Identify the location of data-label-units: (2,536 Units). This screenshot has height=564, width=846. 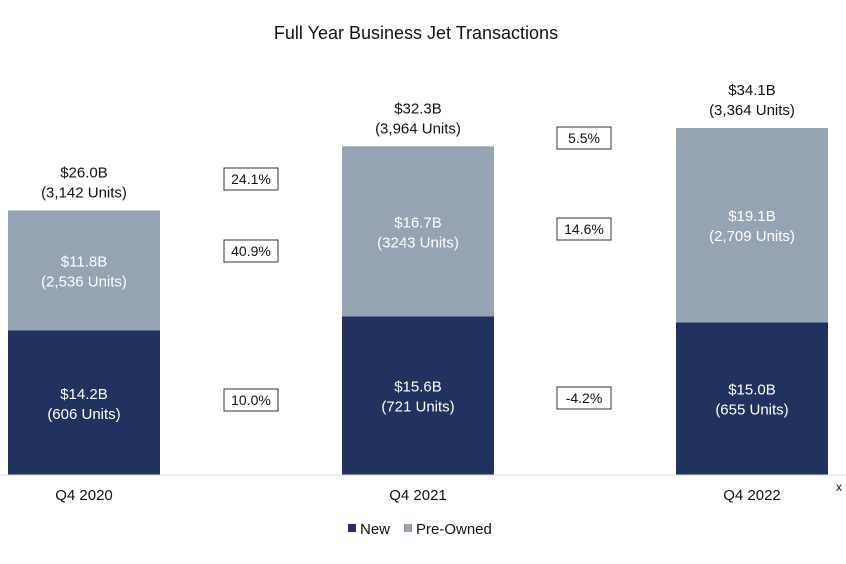
(84, 281).